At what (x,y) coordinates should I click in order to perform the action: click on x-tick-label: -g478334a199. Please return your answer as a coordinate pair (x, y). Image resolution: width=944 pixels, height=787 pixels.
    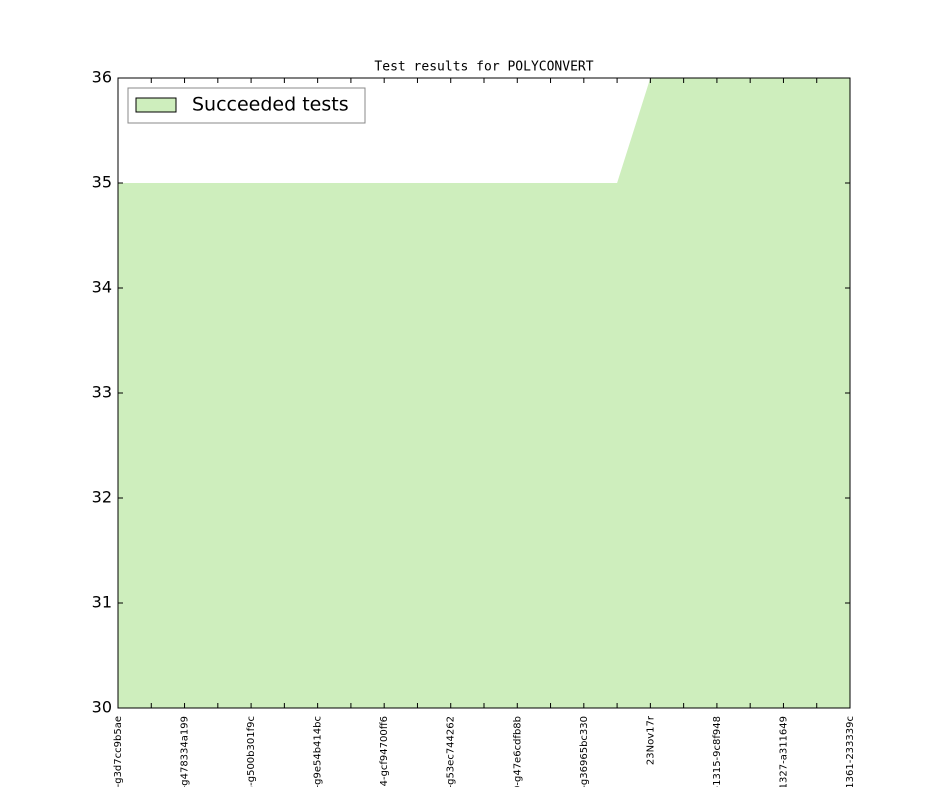
    Looking at the image, I should click on (185, 751).